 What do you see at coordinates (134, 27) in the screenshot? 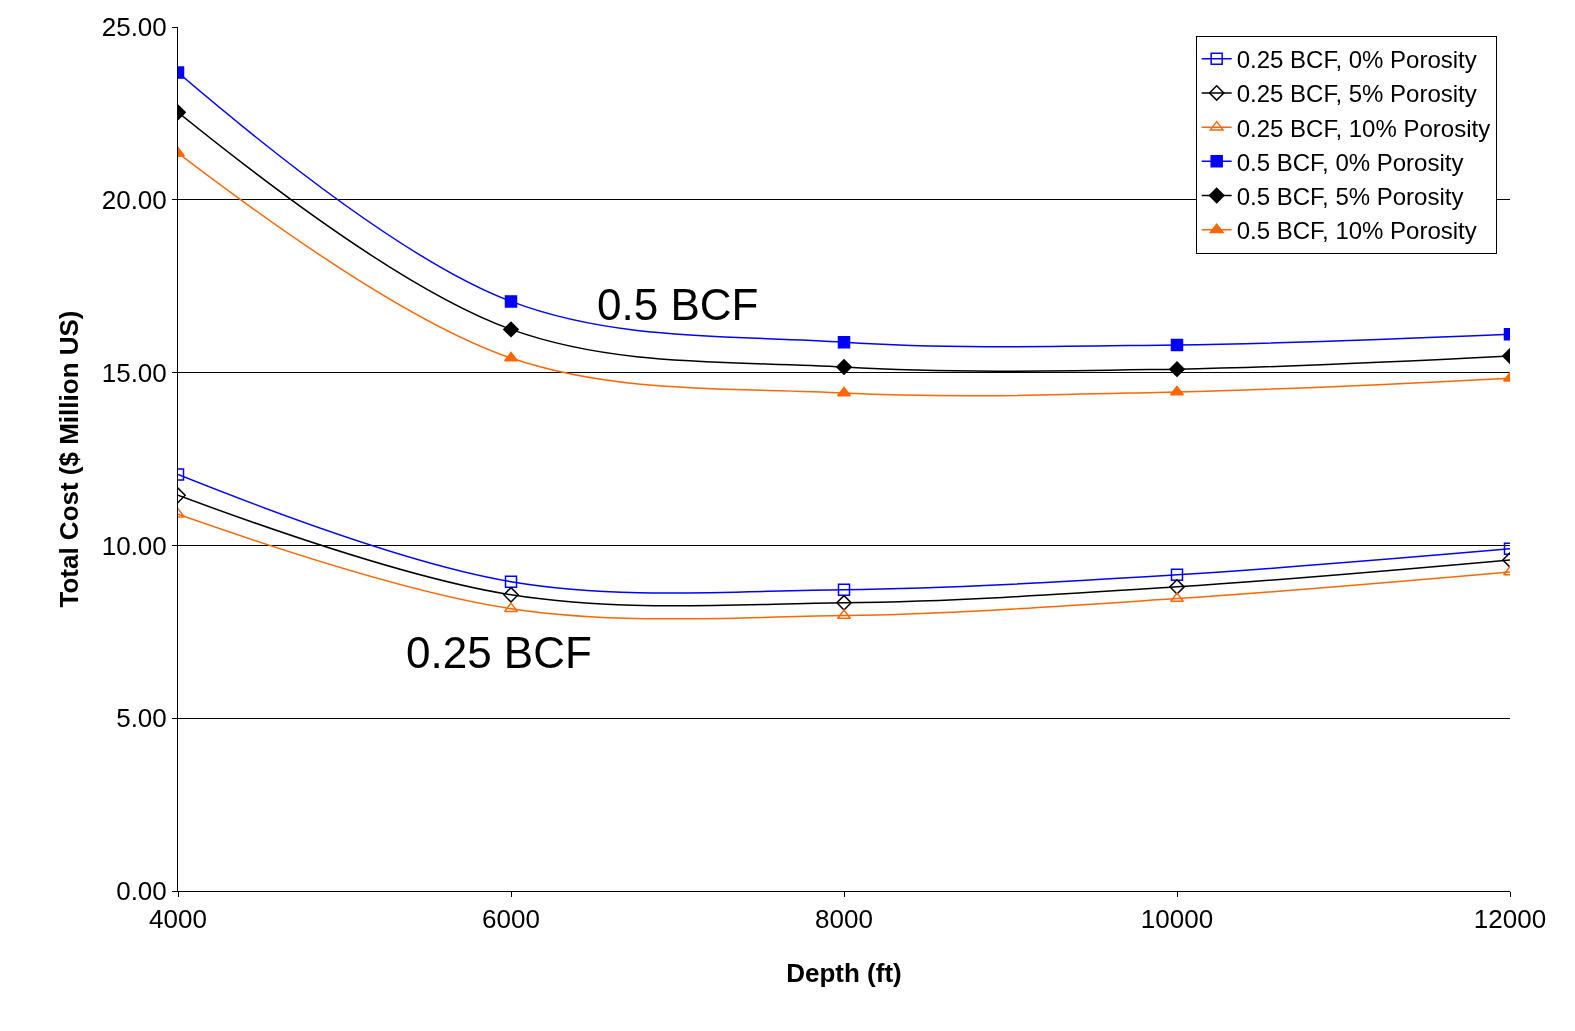
I see `y-tick-label: 25.00` at bounding box center [134, 27].